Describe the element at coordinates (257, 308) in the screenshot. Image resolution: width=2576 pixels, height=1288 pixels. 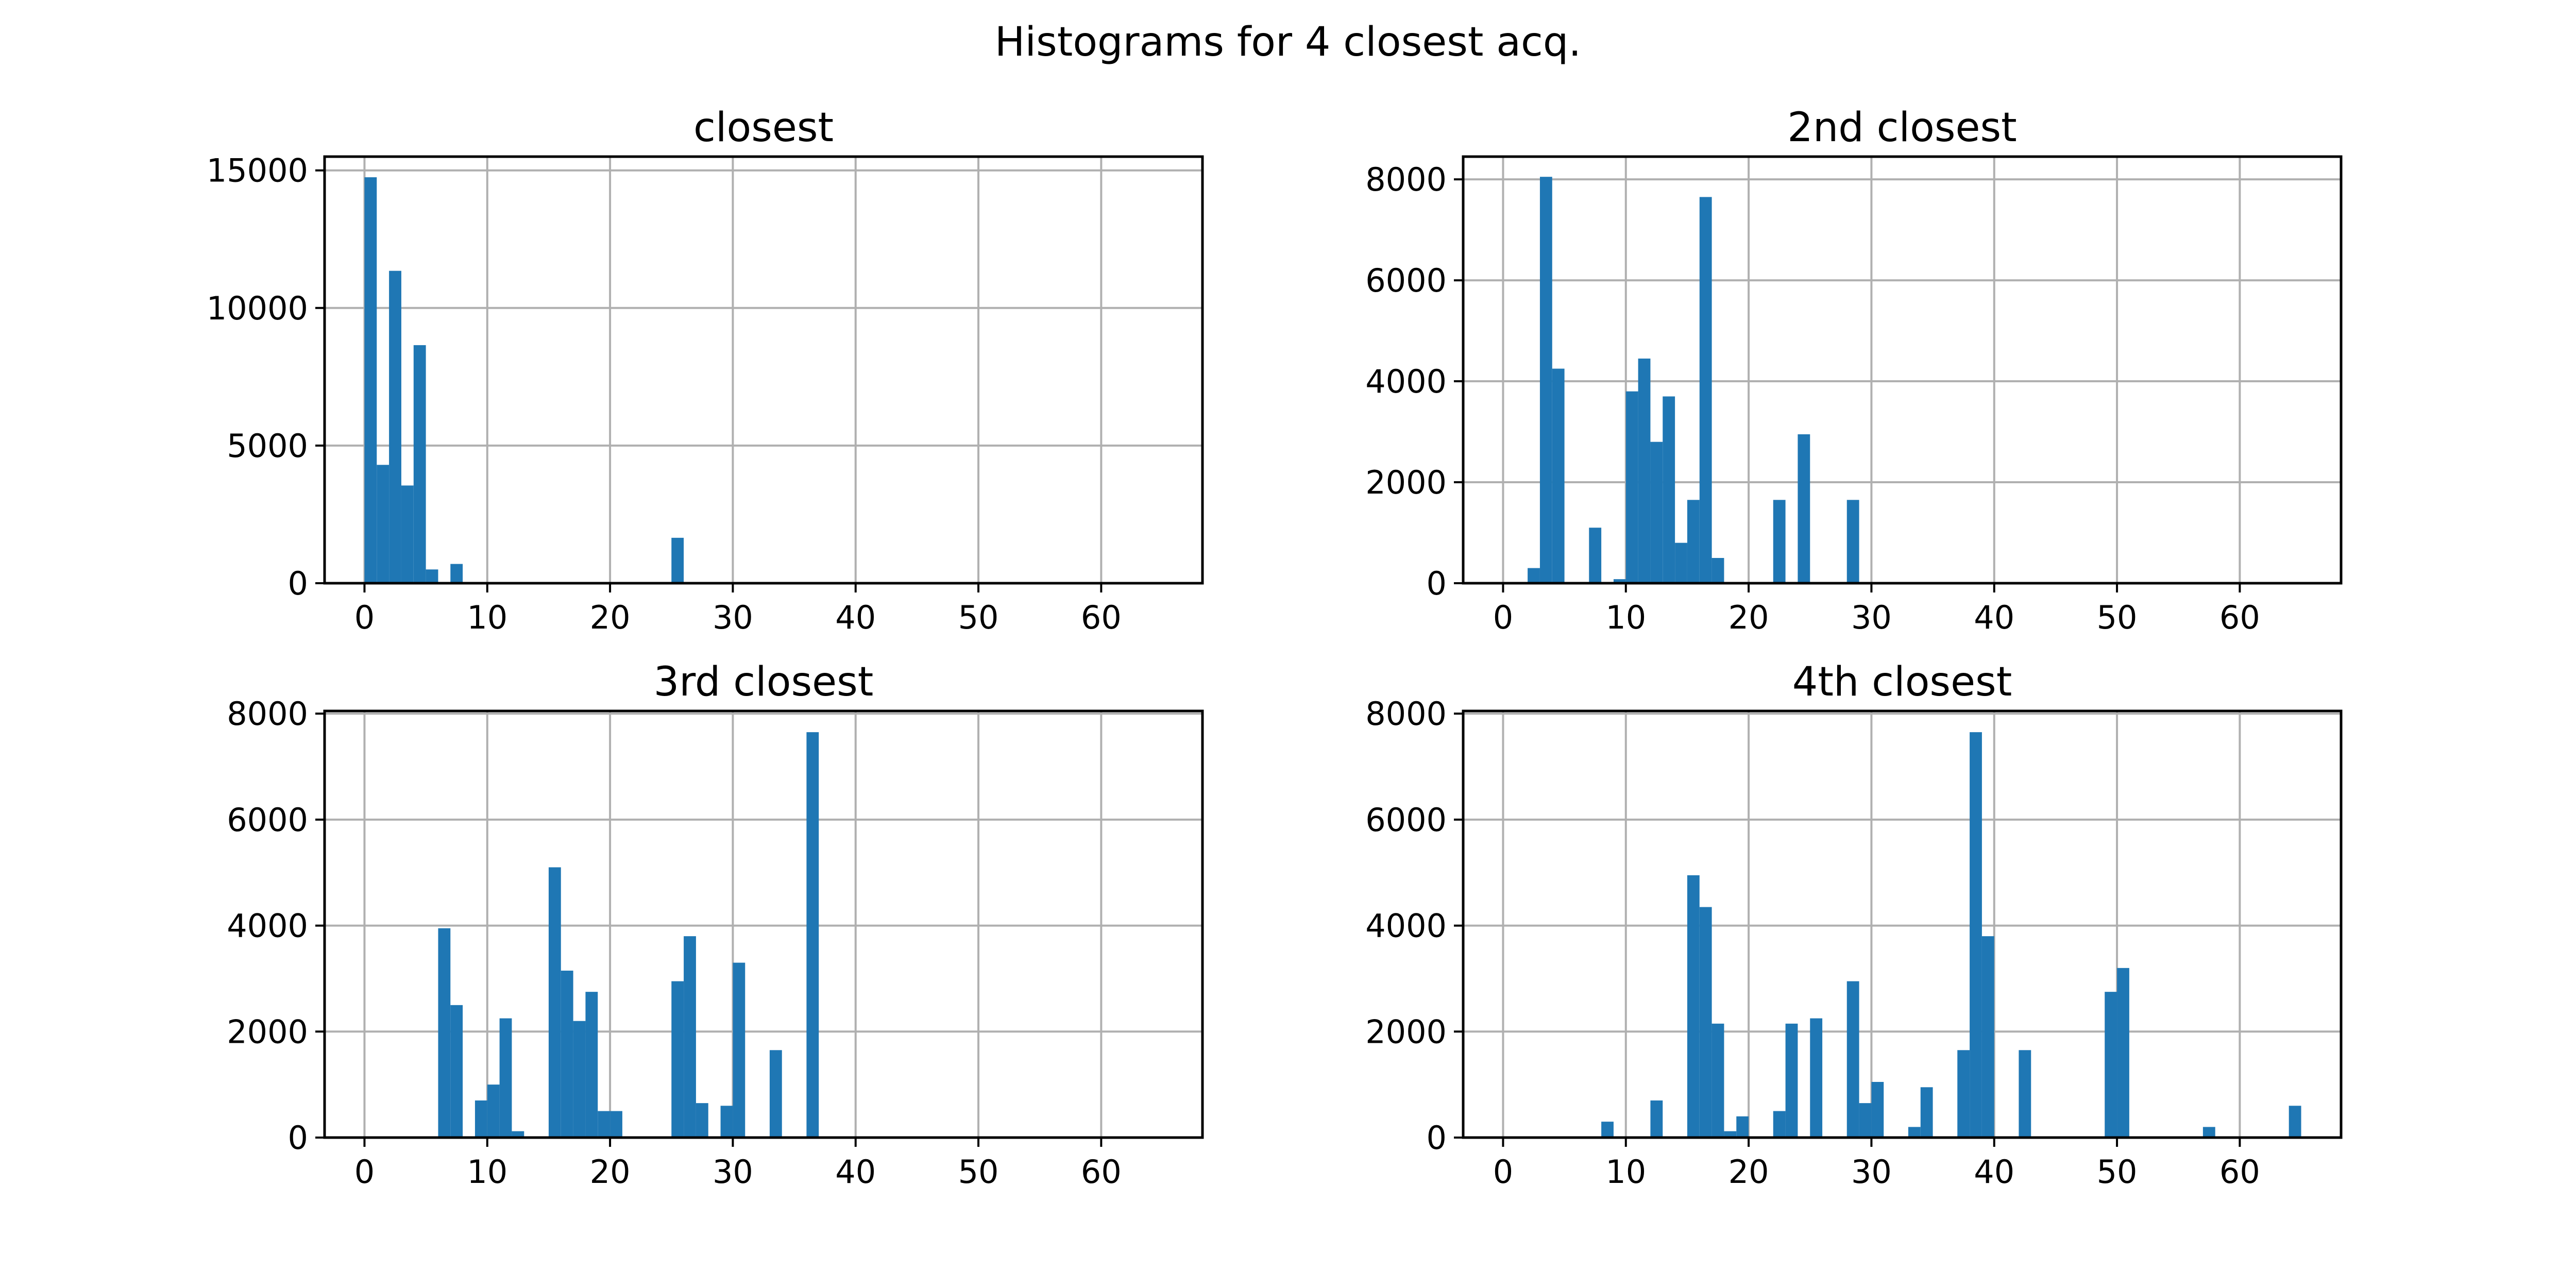
I see `y-tick-label: 10000` at that location.